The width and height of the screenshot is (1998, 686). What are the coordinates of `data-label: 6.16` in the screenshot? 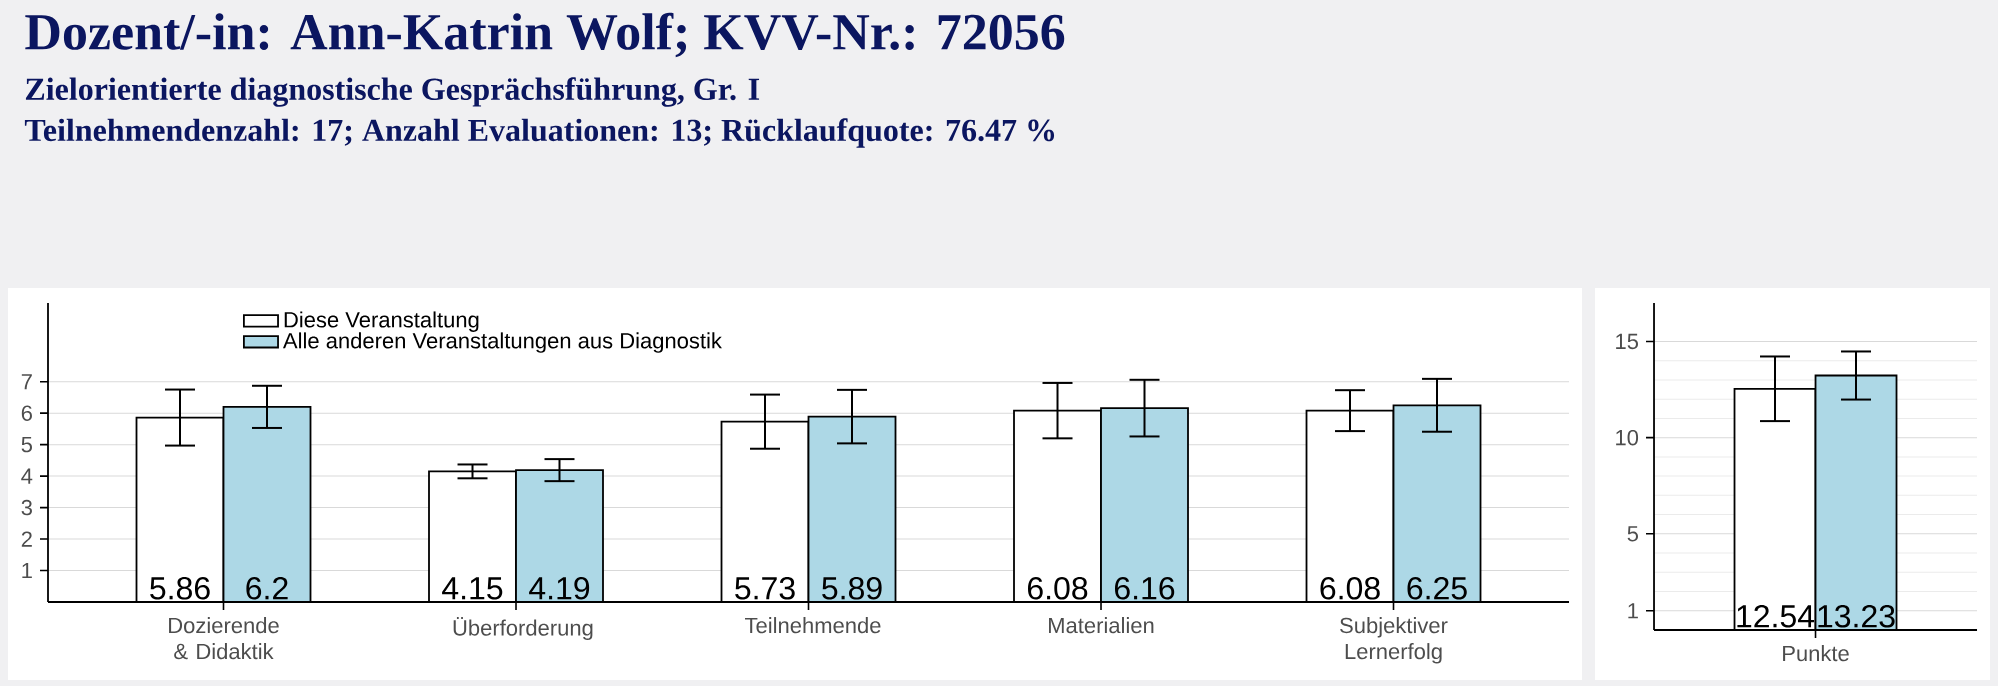 It's located at (1145, 588).